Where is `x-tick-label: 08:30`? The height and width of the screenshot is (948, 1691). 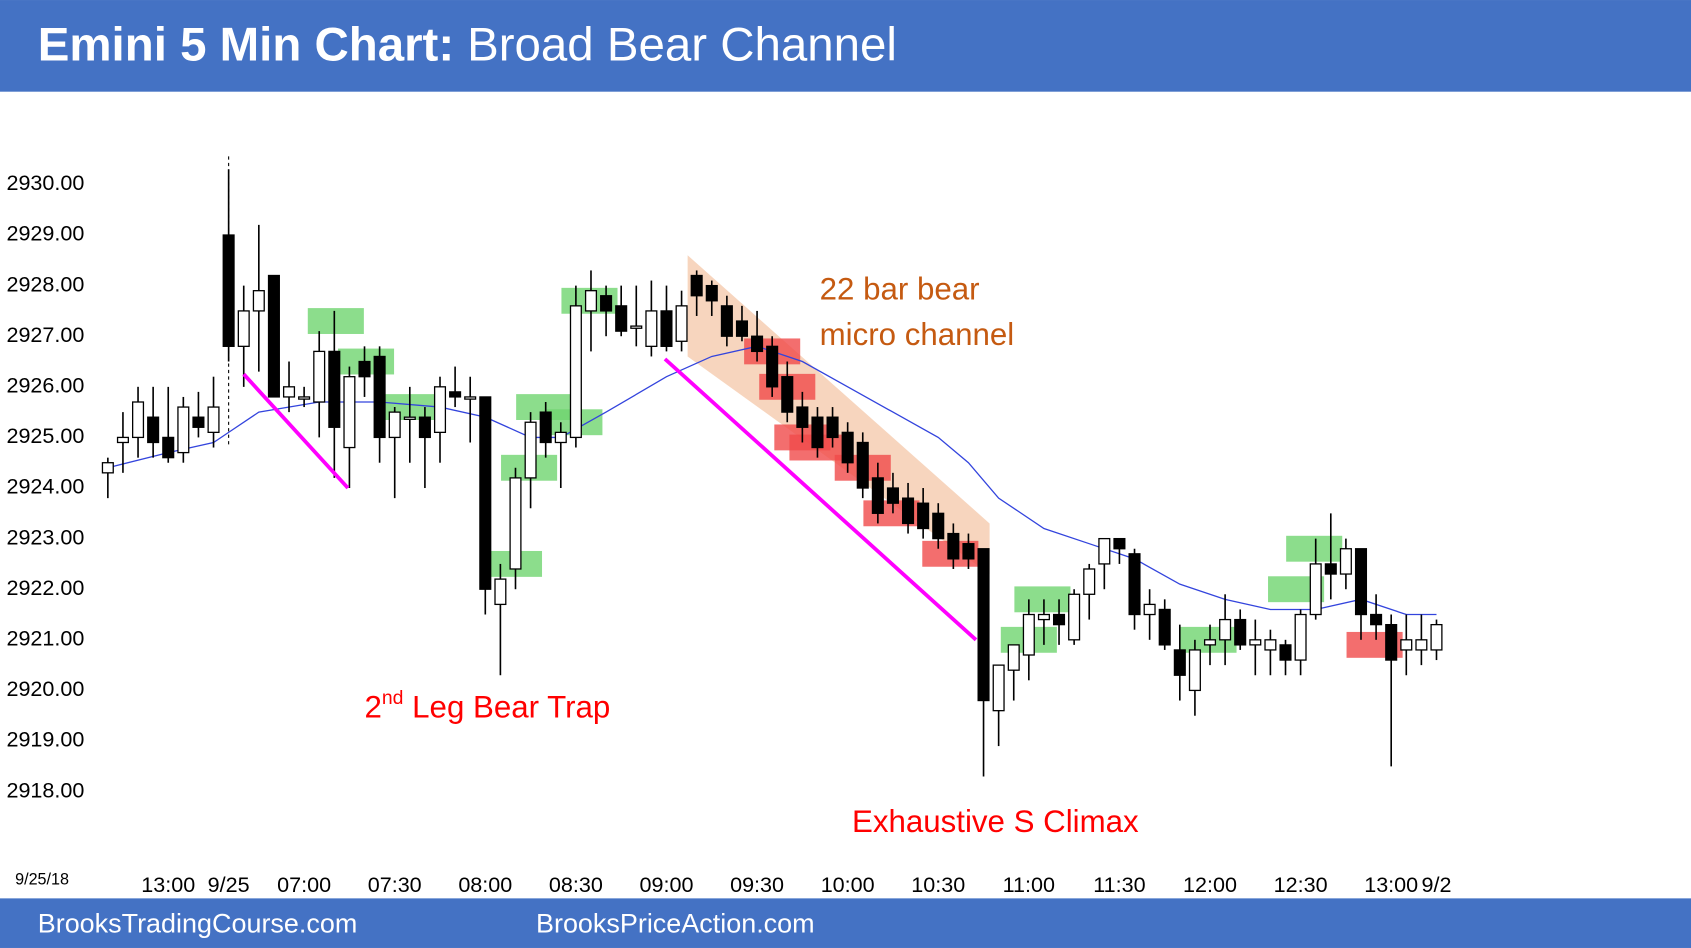
x-tick-label: 08:30 is located at coordinates (576, 884).